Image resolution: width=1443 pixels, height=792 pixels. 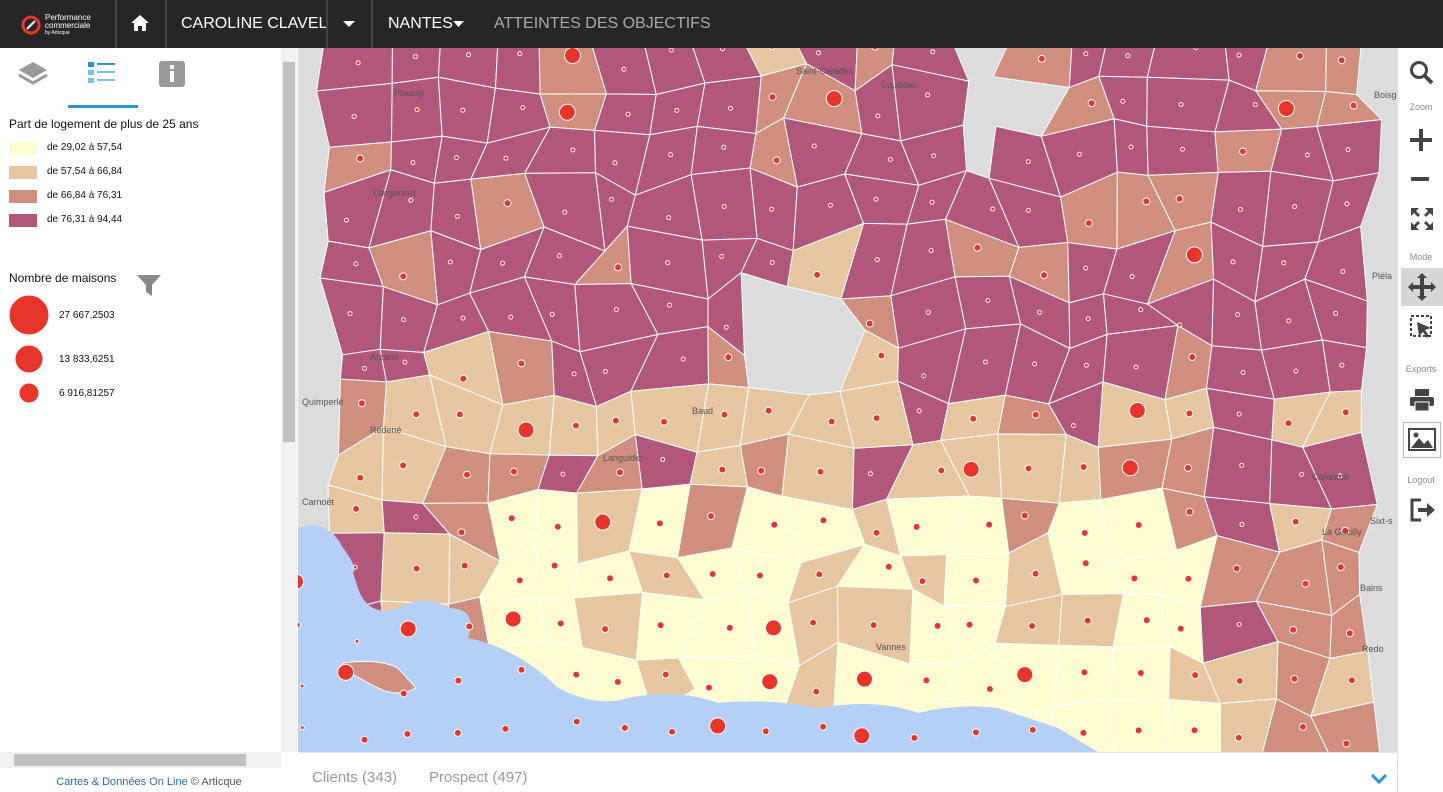 I want to click on region-select: NANTES, so click(x=420, y=23).